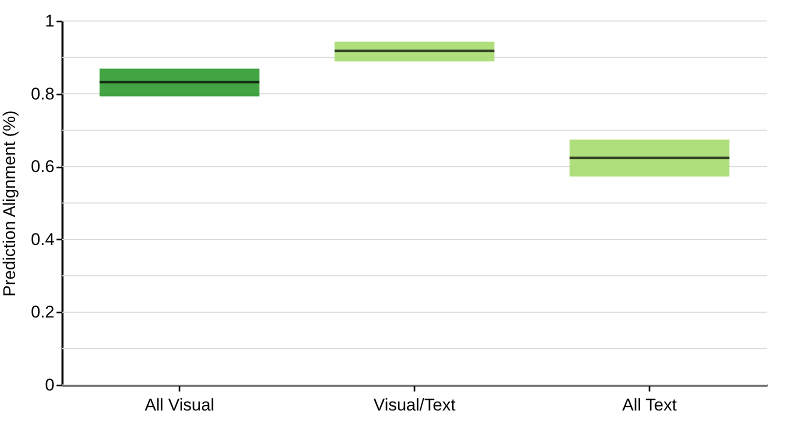 This screenshot has width=807, height=424. Describe the element at coordinates (49, 385) in the screenshot. I see `y-tick-label: 0` at that location.